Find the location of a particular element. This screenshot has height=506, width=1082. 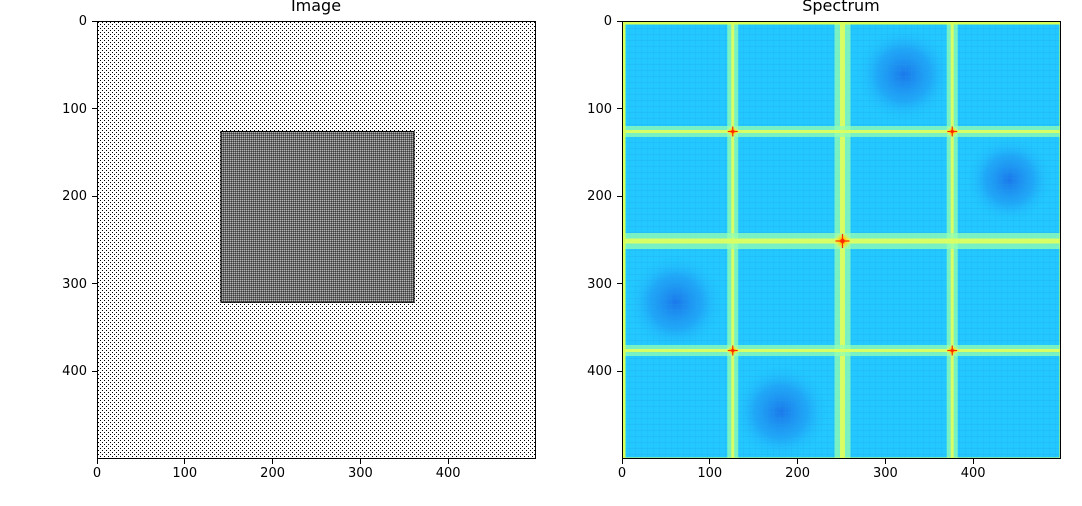

image-y-tick-label: 0 is located at coordinates (82, 21).